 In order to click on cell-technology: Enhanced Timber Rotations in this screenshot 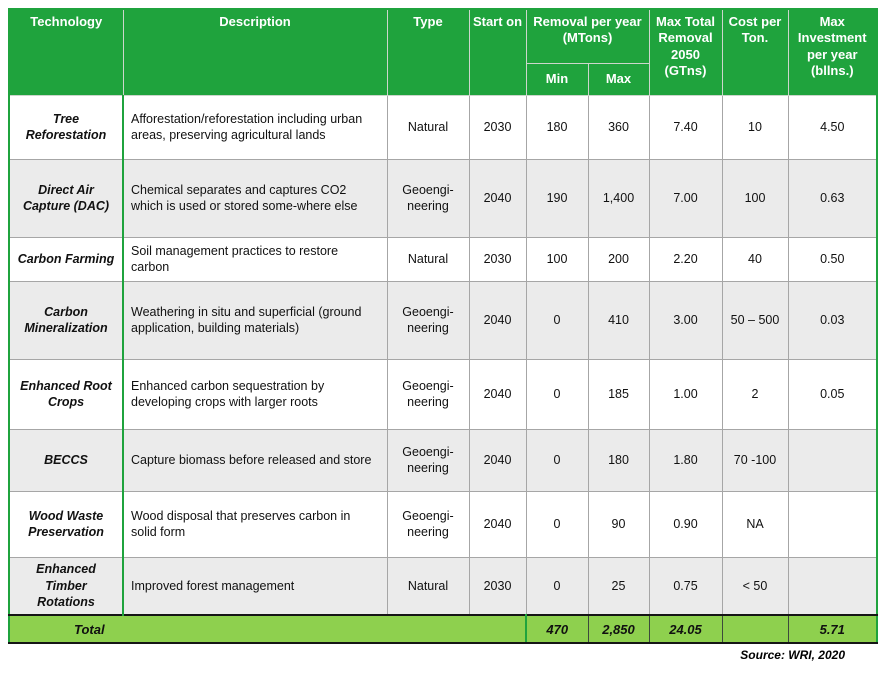, I will do `click(66, 586)`.